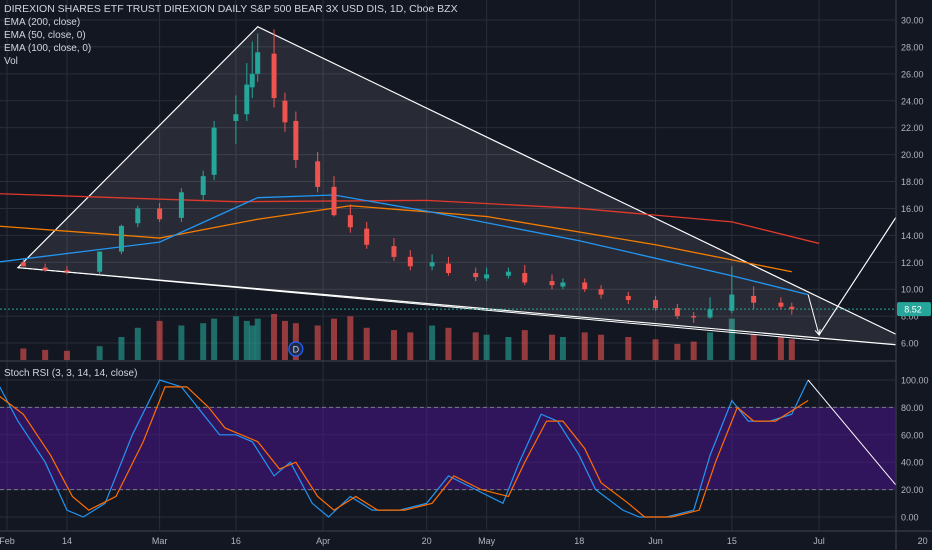  What do you see at coordinates (910, 317) in the screenshot?
I see `price-axis-tick: 8.00` at bounding box center [910, 317].